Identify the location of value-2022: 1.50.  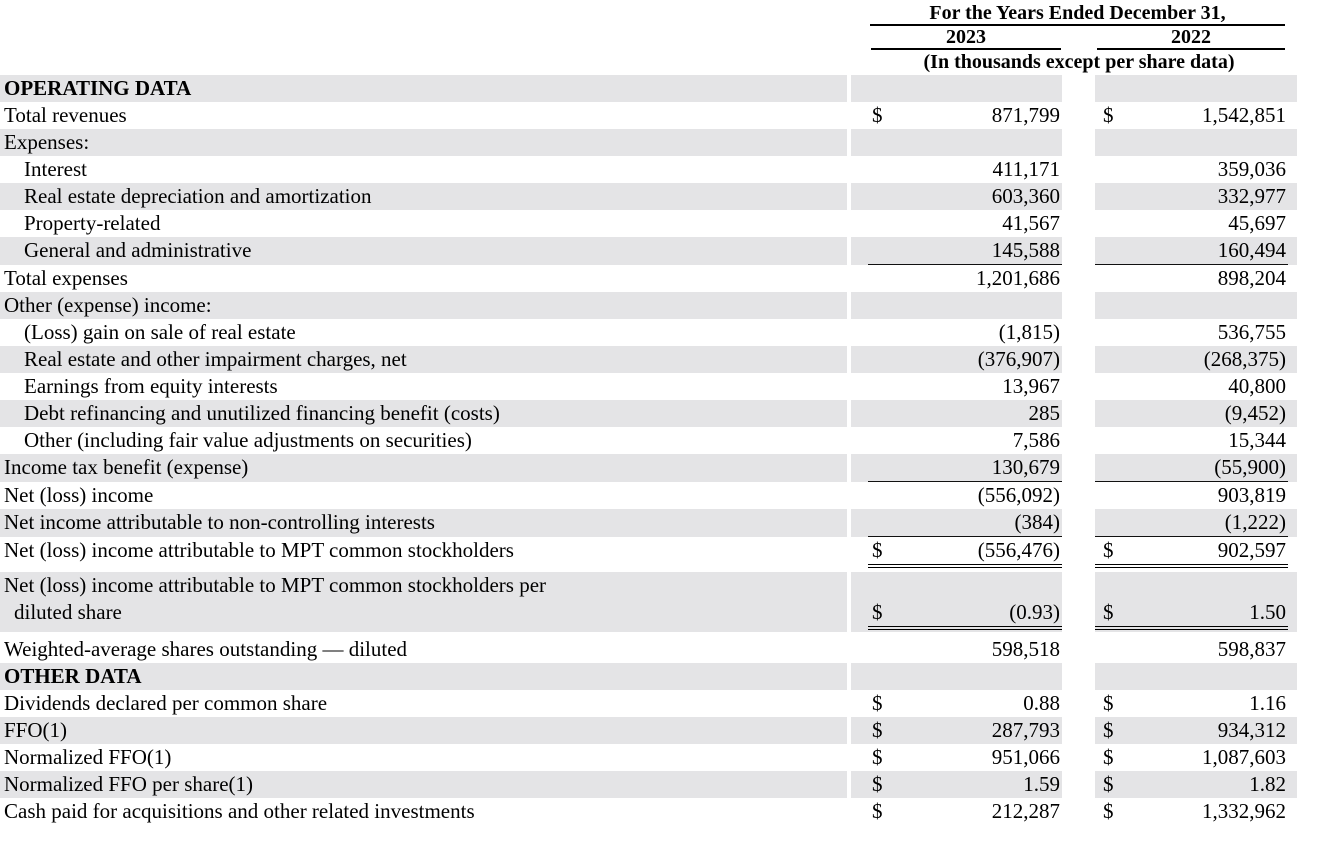
(1267, 612).